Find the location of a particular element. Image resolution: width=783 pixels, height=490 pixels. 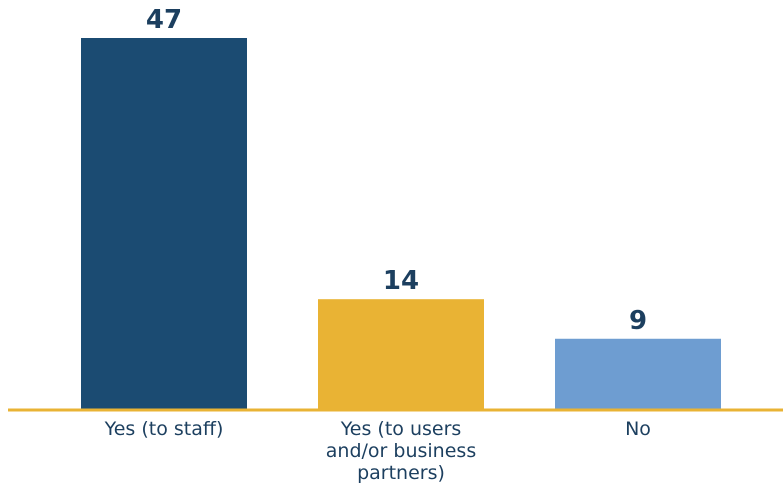

category-label-1: Yes (to staff) is located at coordinates (164, 429).